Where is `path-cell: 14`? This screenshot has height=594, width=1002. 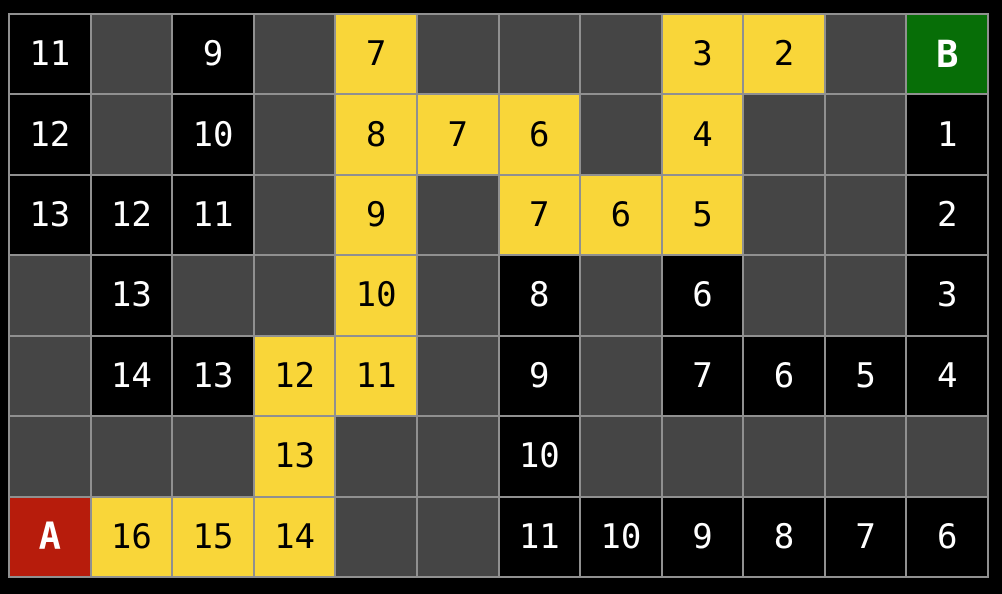
path-cell: 14 is located at coordinates (294, 536).